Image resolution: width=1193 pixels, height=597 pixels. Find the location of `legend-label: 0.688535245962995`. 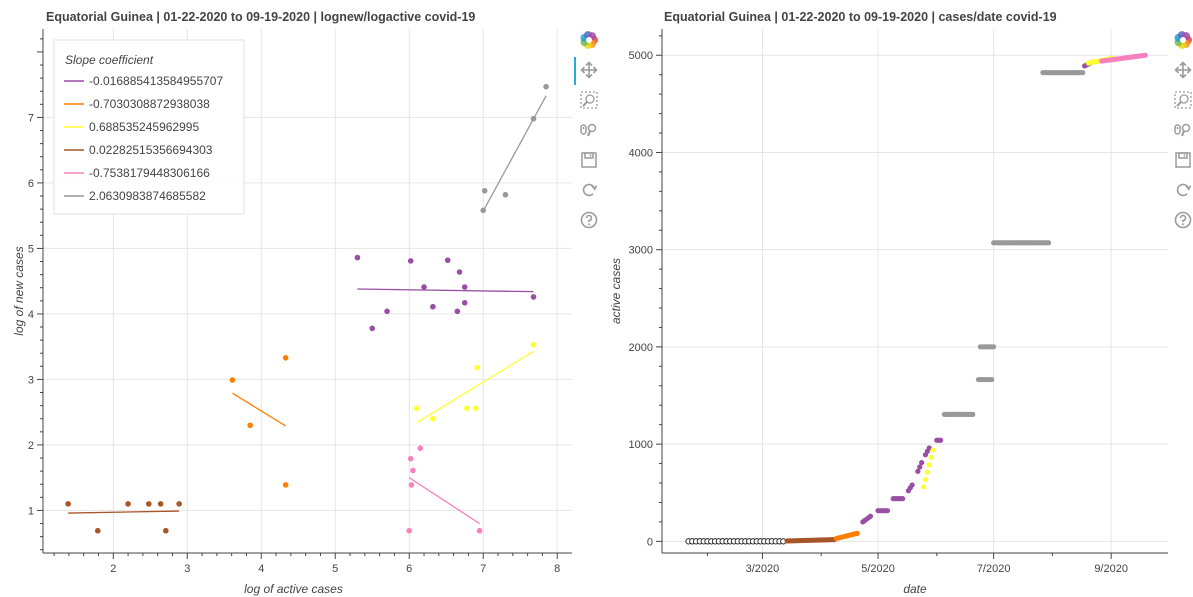

legend-label: 0.688535245962995 is located at coordinates (144, 127).